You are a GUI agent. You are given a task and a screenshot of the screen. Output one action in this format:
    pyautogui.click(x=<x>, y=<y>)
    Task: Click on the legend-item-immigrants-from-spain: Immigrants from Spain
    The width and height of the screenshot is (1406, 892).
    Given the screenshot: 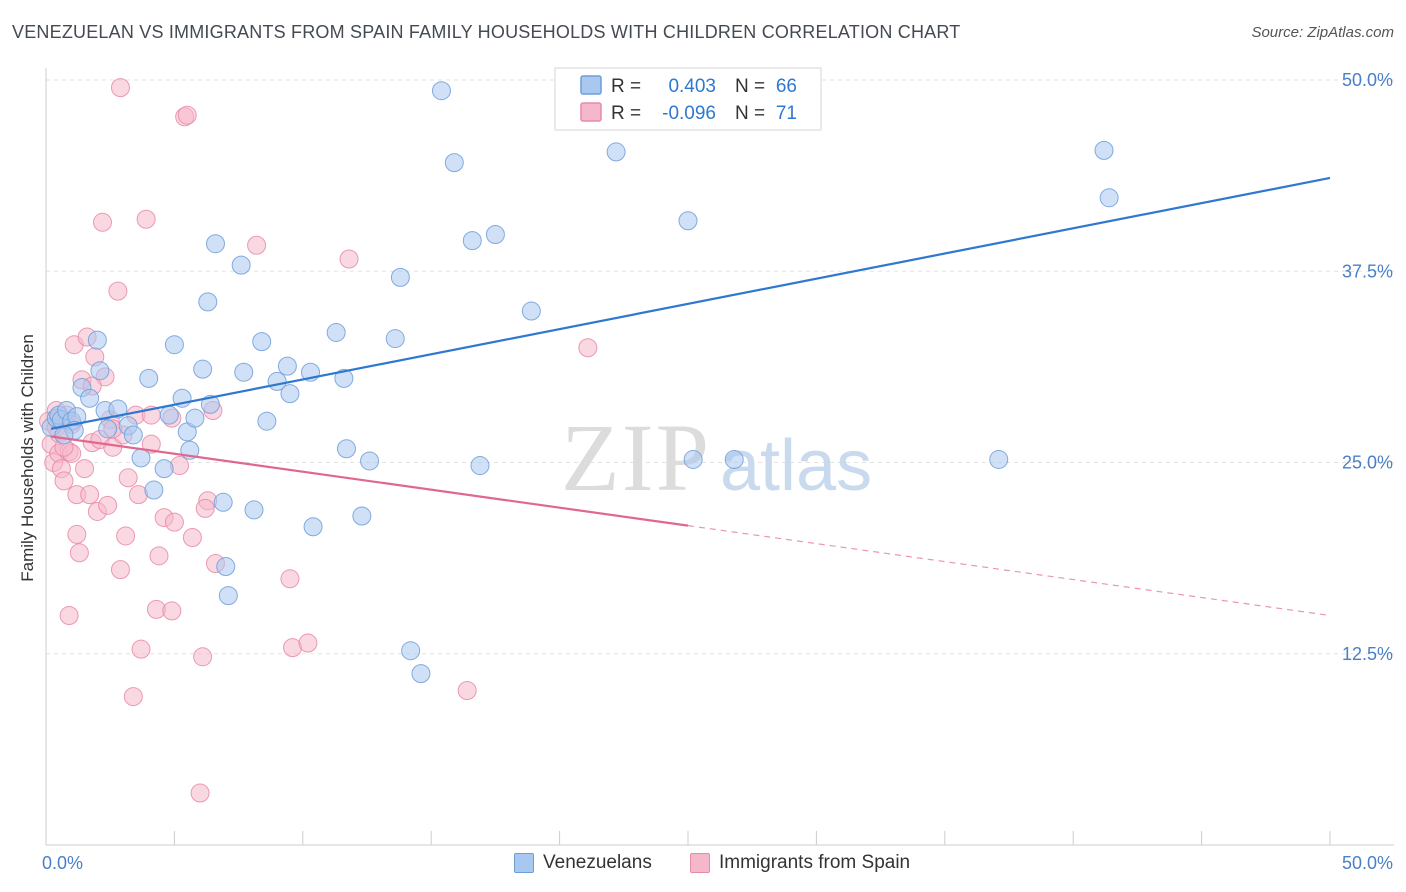 What is the action you would take?
    pyautogui.click(x=800, y=863)
    